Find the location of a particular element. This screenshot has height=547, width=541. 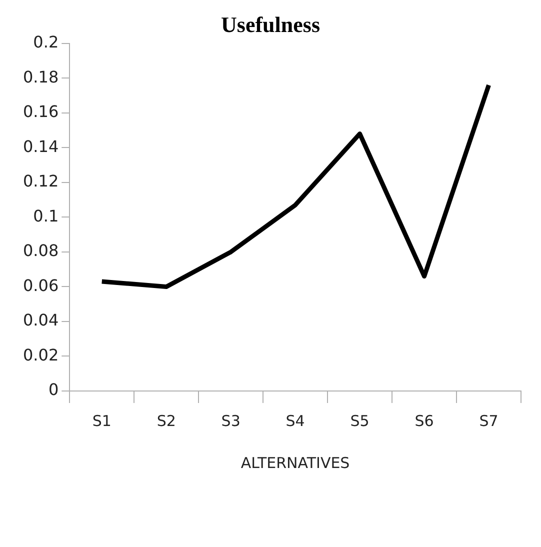

y-tick-label: 0.06 is located at coordinates (41, 285).